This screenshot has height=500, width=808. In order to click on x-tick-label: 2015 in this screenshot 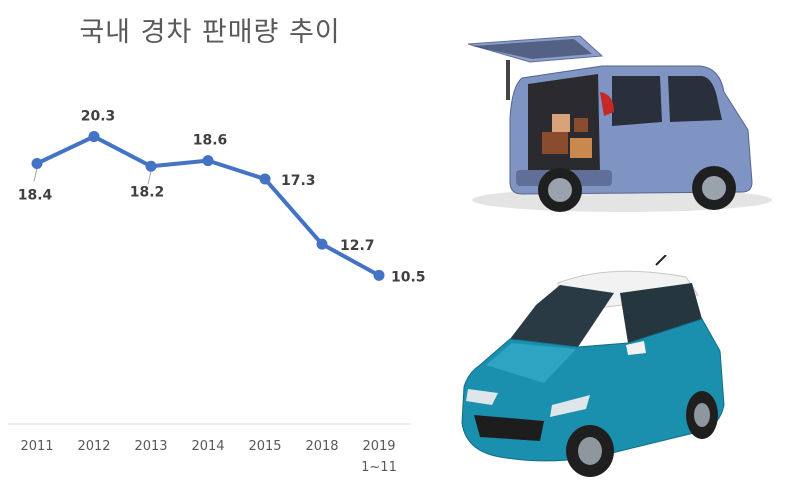, I will do `click(264, 446)`.